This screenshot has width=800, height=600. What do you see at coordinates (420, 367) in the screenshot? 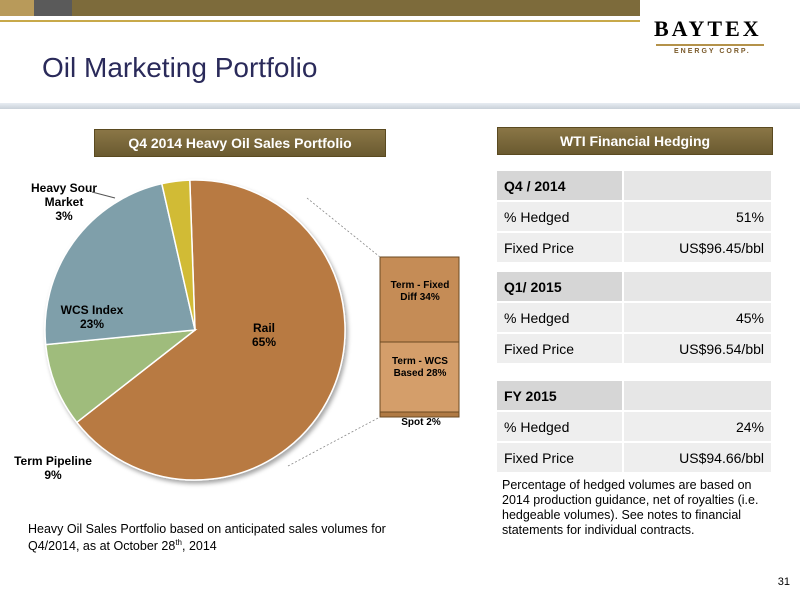
I see `term-wcs-label: Term - WCS Based 28%` at bounding box center [420, 367].